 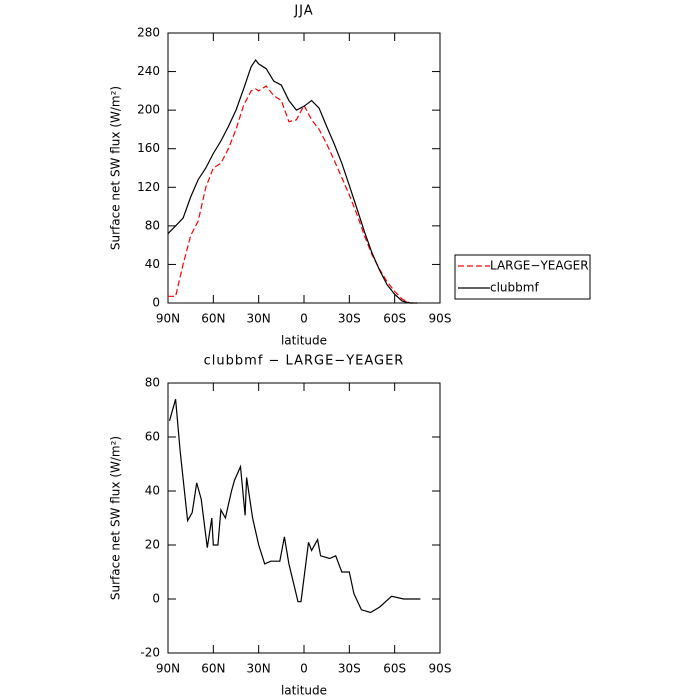 I want to click on y-tick-label: 60, so click(x=152, y=437).